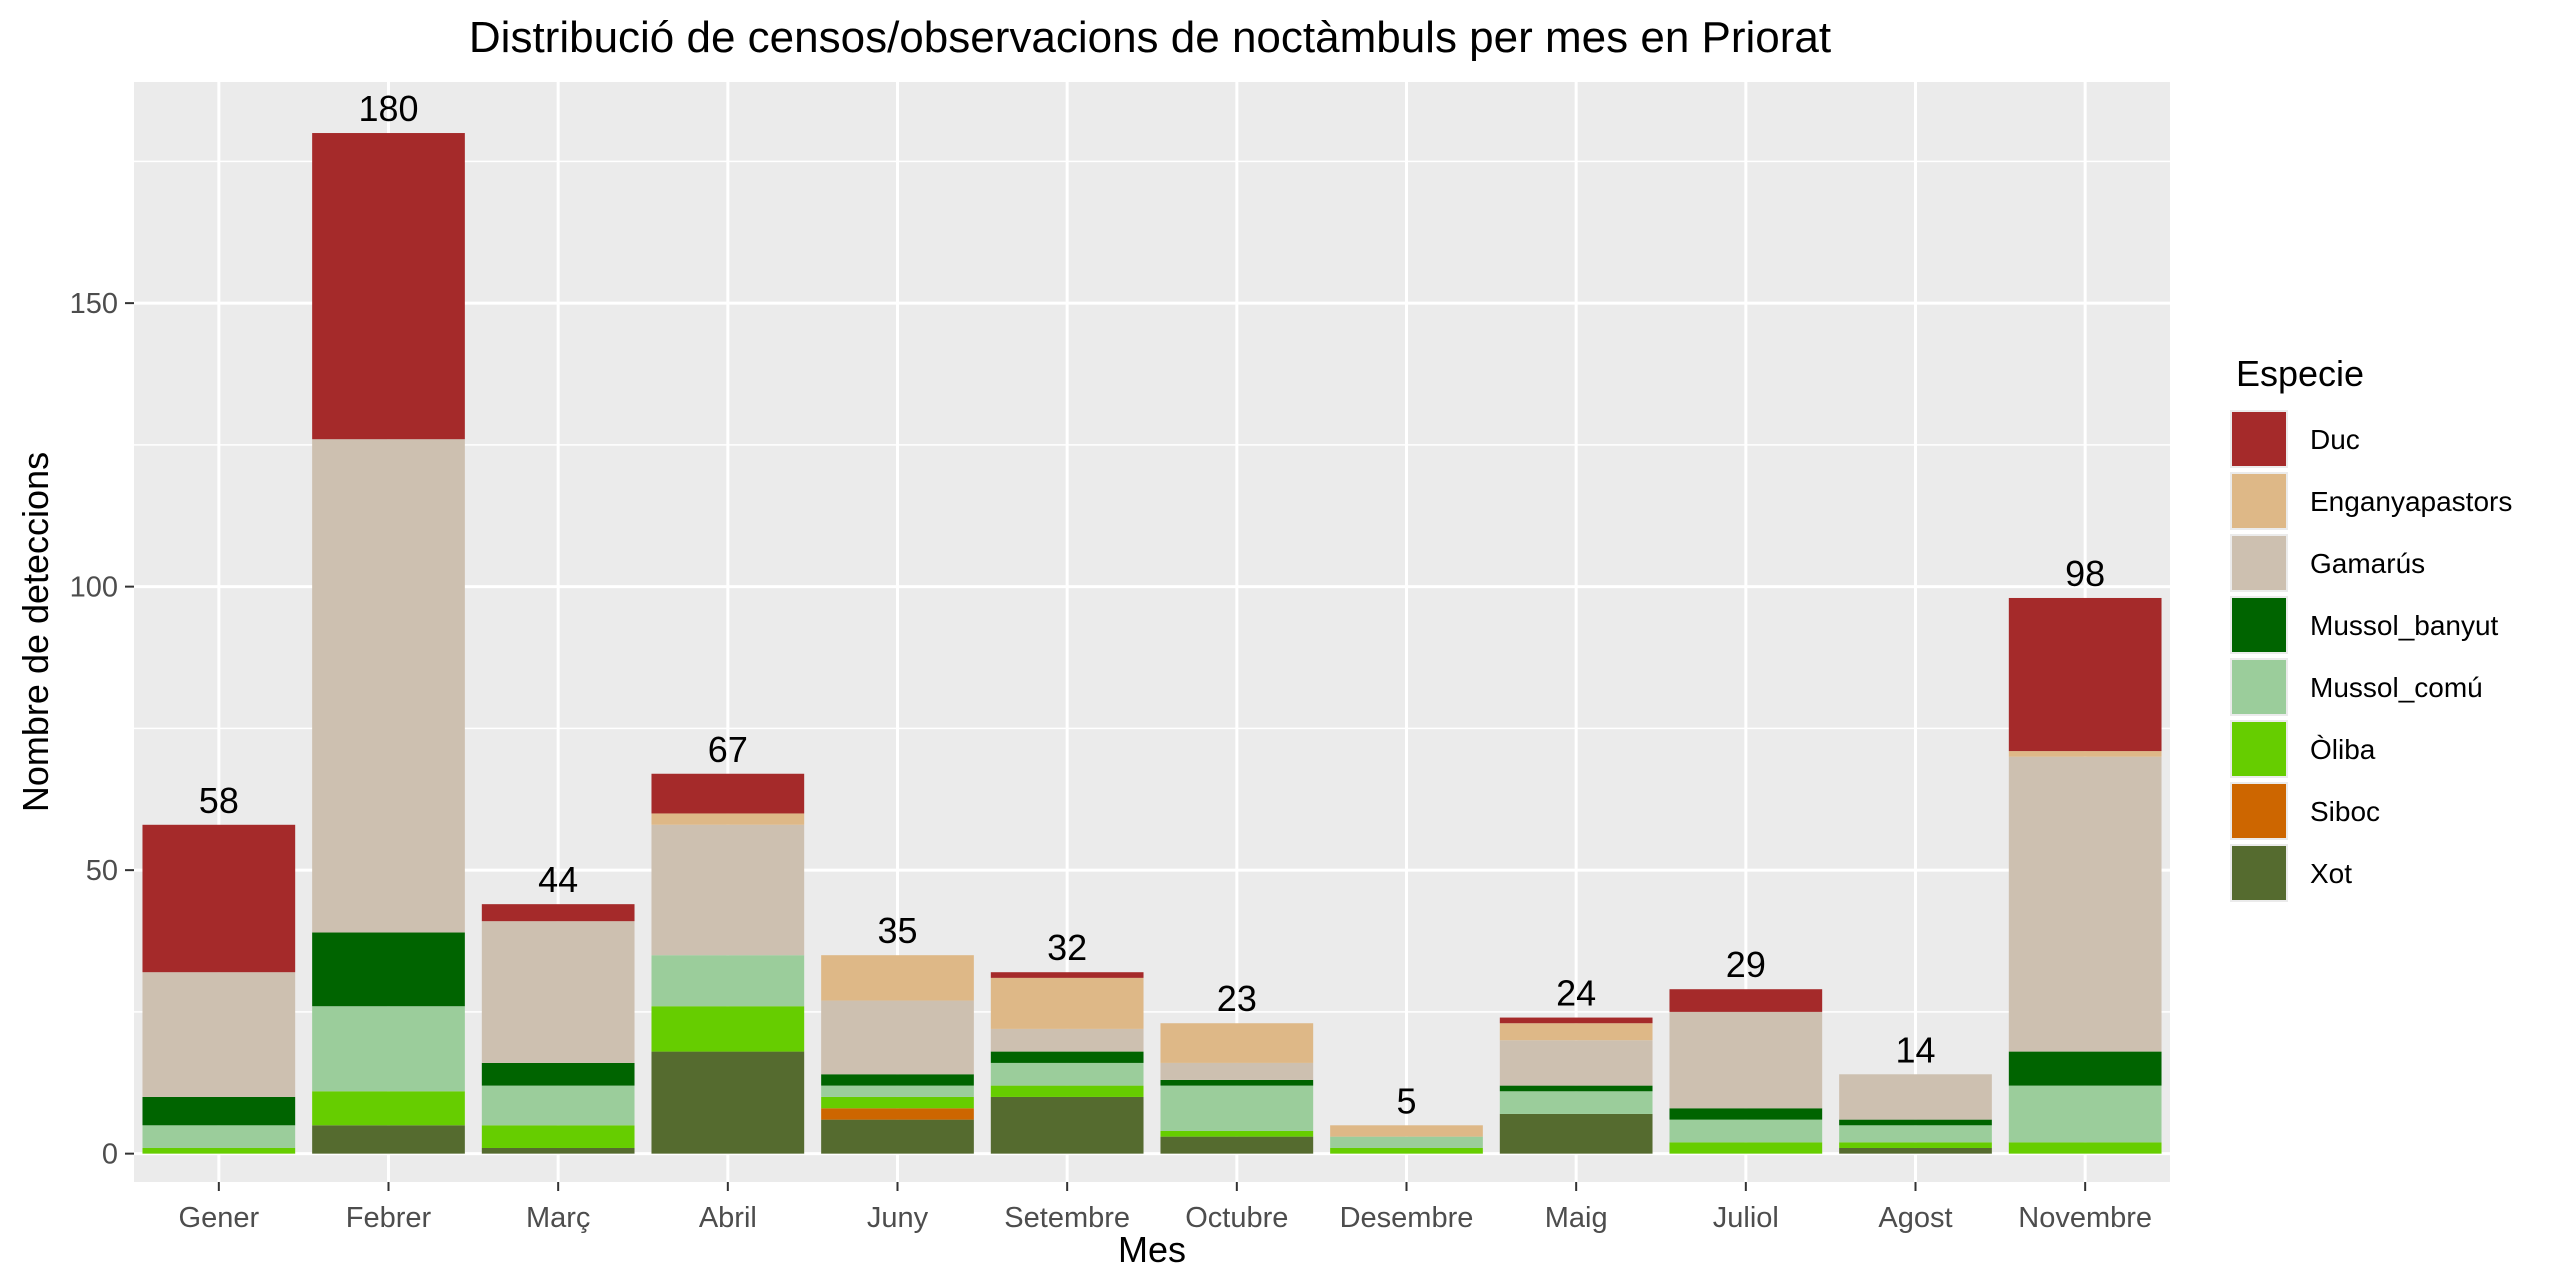 This screenshot has height=1280, width=2560. Describe the element at coordinates (1237, 1071) in the screenshot. I see `bar-segment-gamar-s-octubre` at that location.